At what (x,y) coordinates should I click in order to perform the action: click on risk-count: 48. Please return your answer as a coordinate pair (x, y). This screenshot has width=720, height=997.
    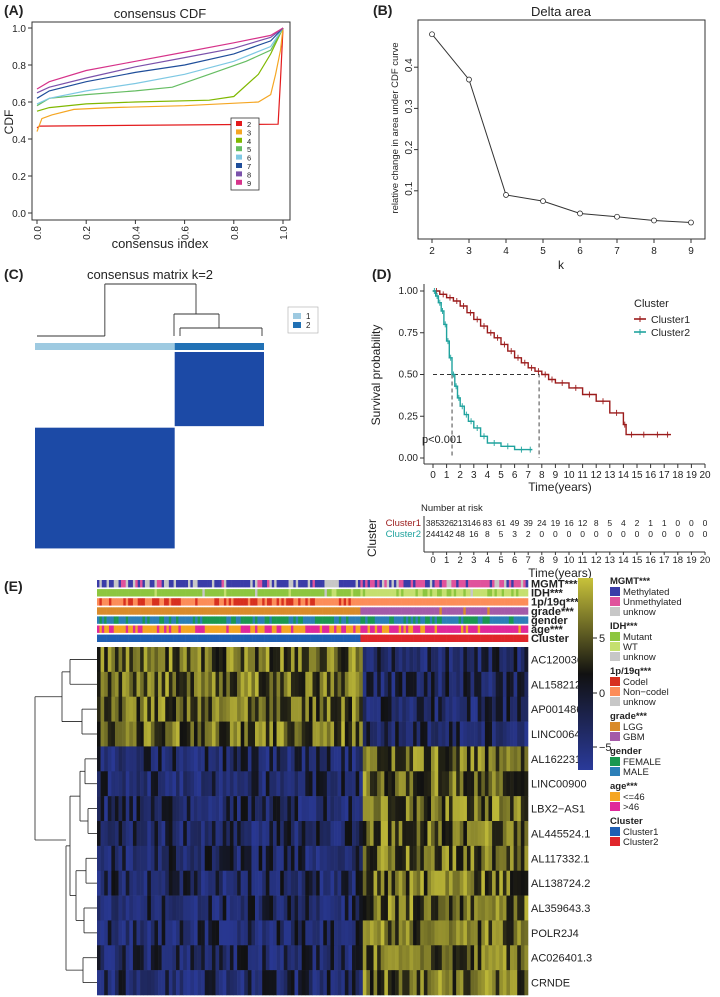
    Looking at the image, I should click on (460, 534).